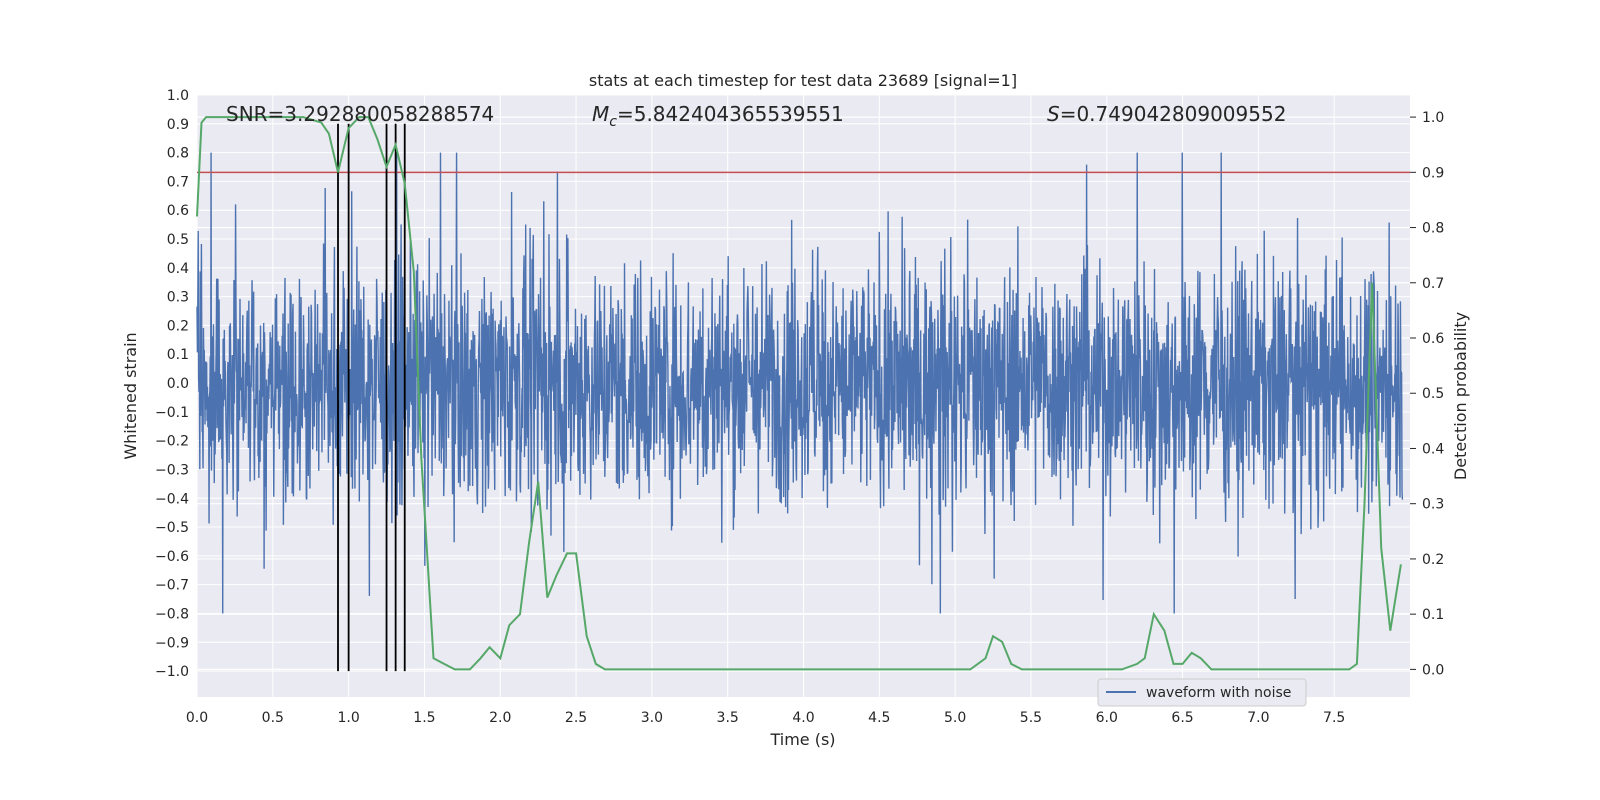 The width and height of the screenshot is (1600, 800). I want to click on s-annotation: S=0.749042809009552, so click(1166, 114).